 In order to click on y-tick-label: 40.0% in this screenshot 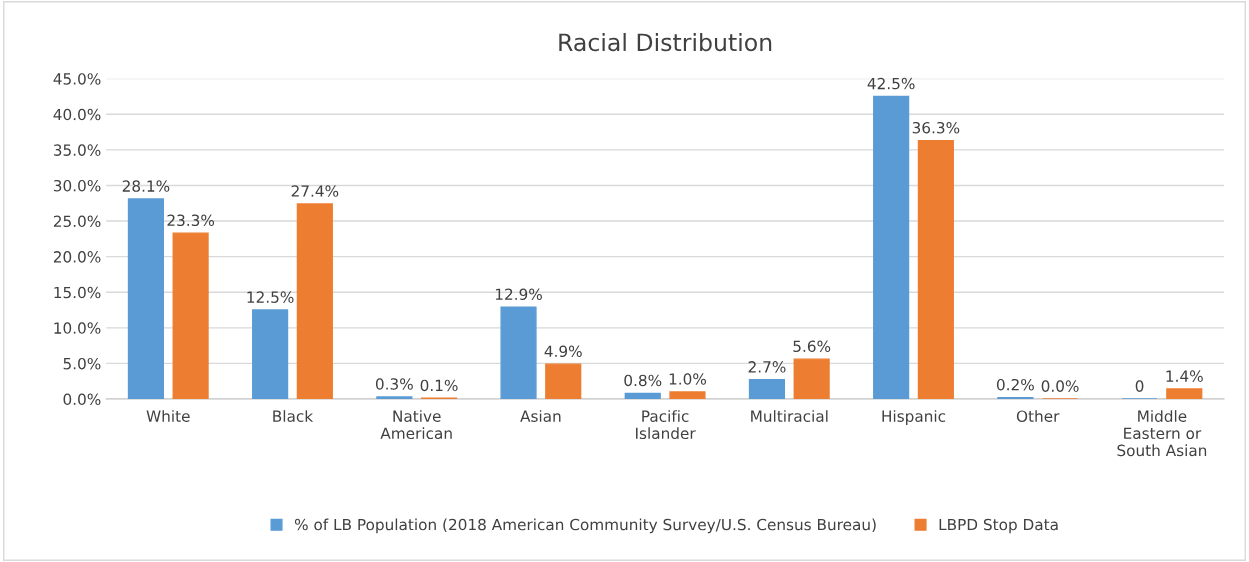, I will do `click(77, 114)`.